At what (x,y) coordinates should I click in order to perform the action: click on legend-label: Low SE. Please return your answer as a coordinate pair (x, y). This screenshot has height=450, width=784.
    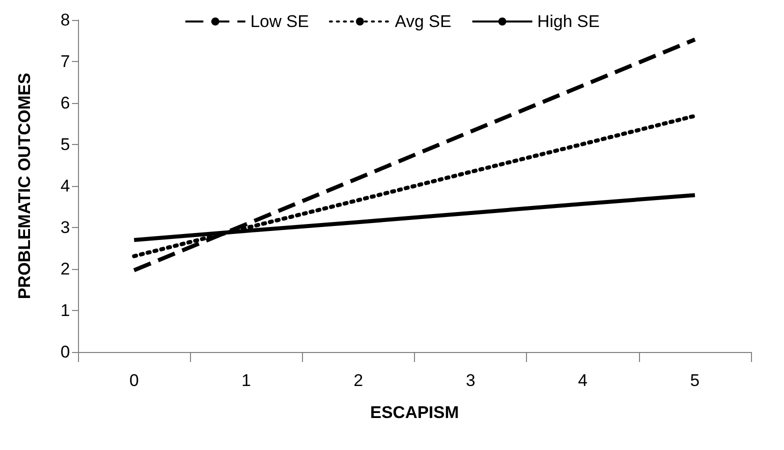
    Looking at the image, I should click on (279, 21).